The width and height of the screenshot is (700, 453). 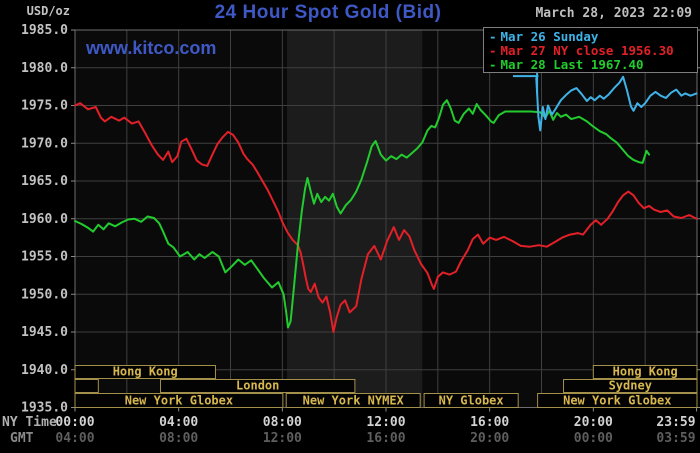 I want to click on legend-item: - Mar 26 Sunday, so click(x=590, y=37).